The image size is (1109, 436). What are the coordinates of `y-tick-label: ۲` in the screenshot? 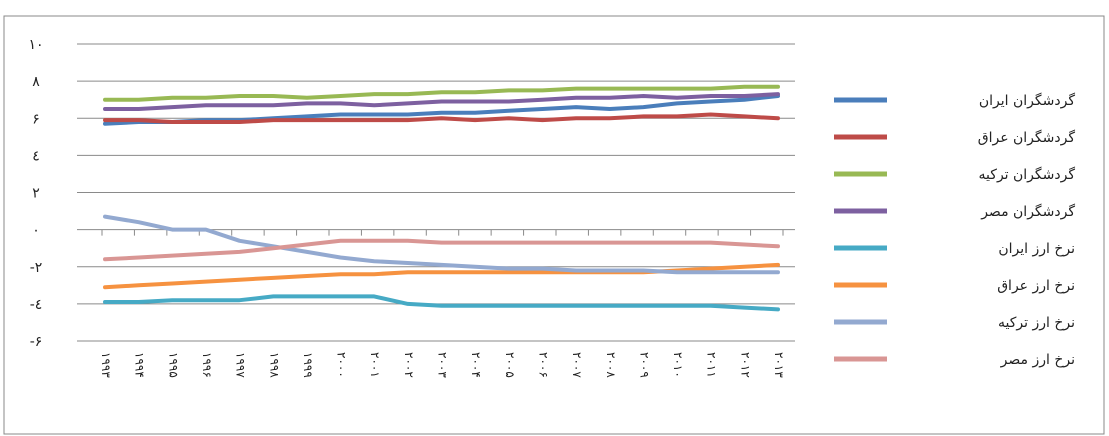 It's located at (36, 194).